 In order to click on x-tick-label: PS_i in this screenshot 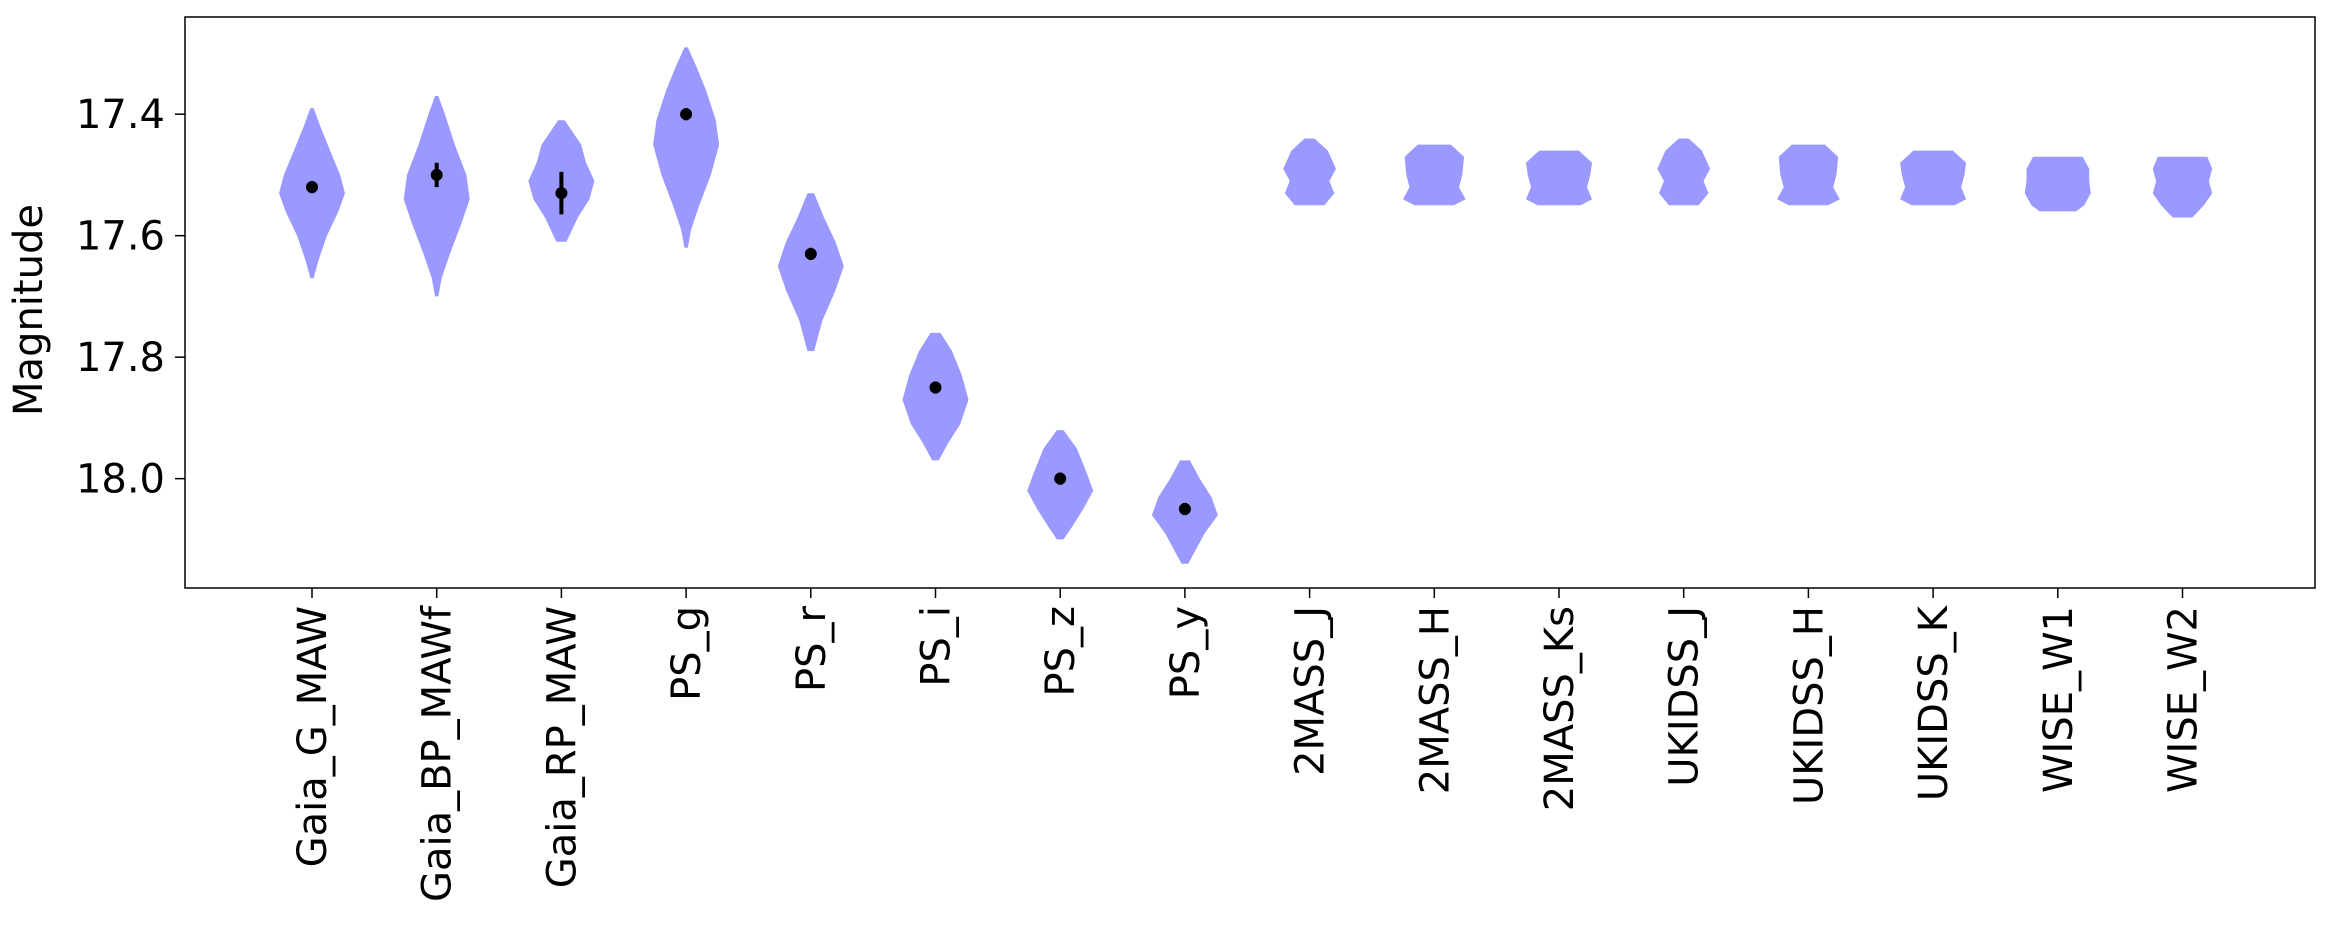, I will do `click(937, 646)`.